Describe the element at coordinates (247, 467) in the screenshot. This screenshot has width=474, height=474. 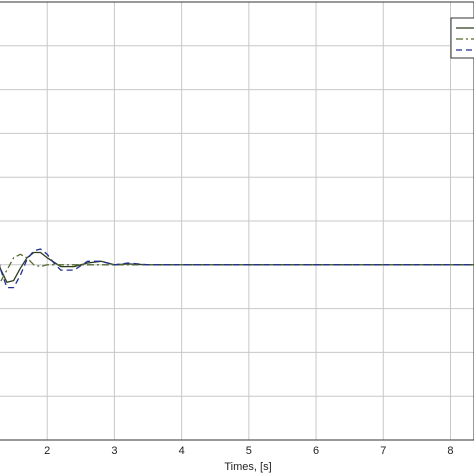
I see `x-axis-label: Times, [s]` at that location.